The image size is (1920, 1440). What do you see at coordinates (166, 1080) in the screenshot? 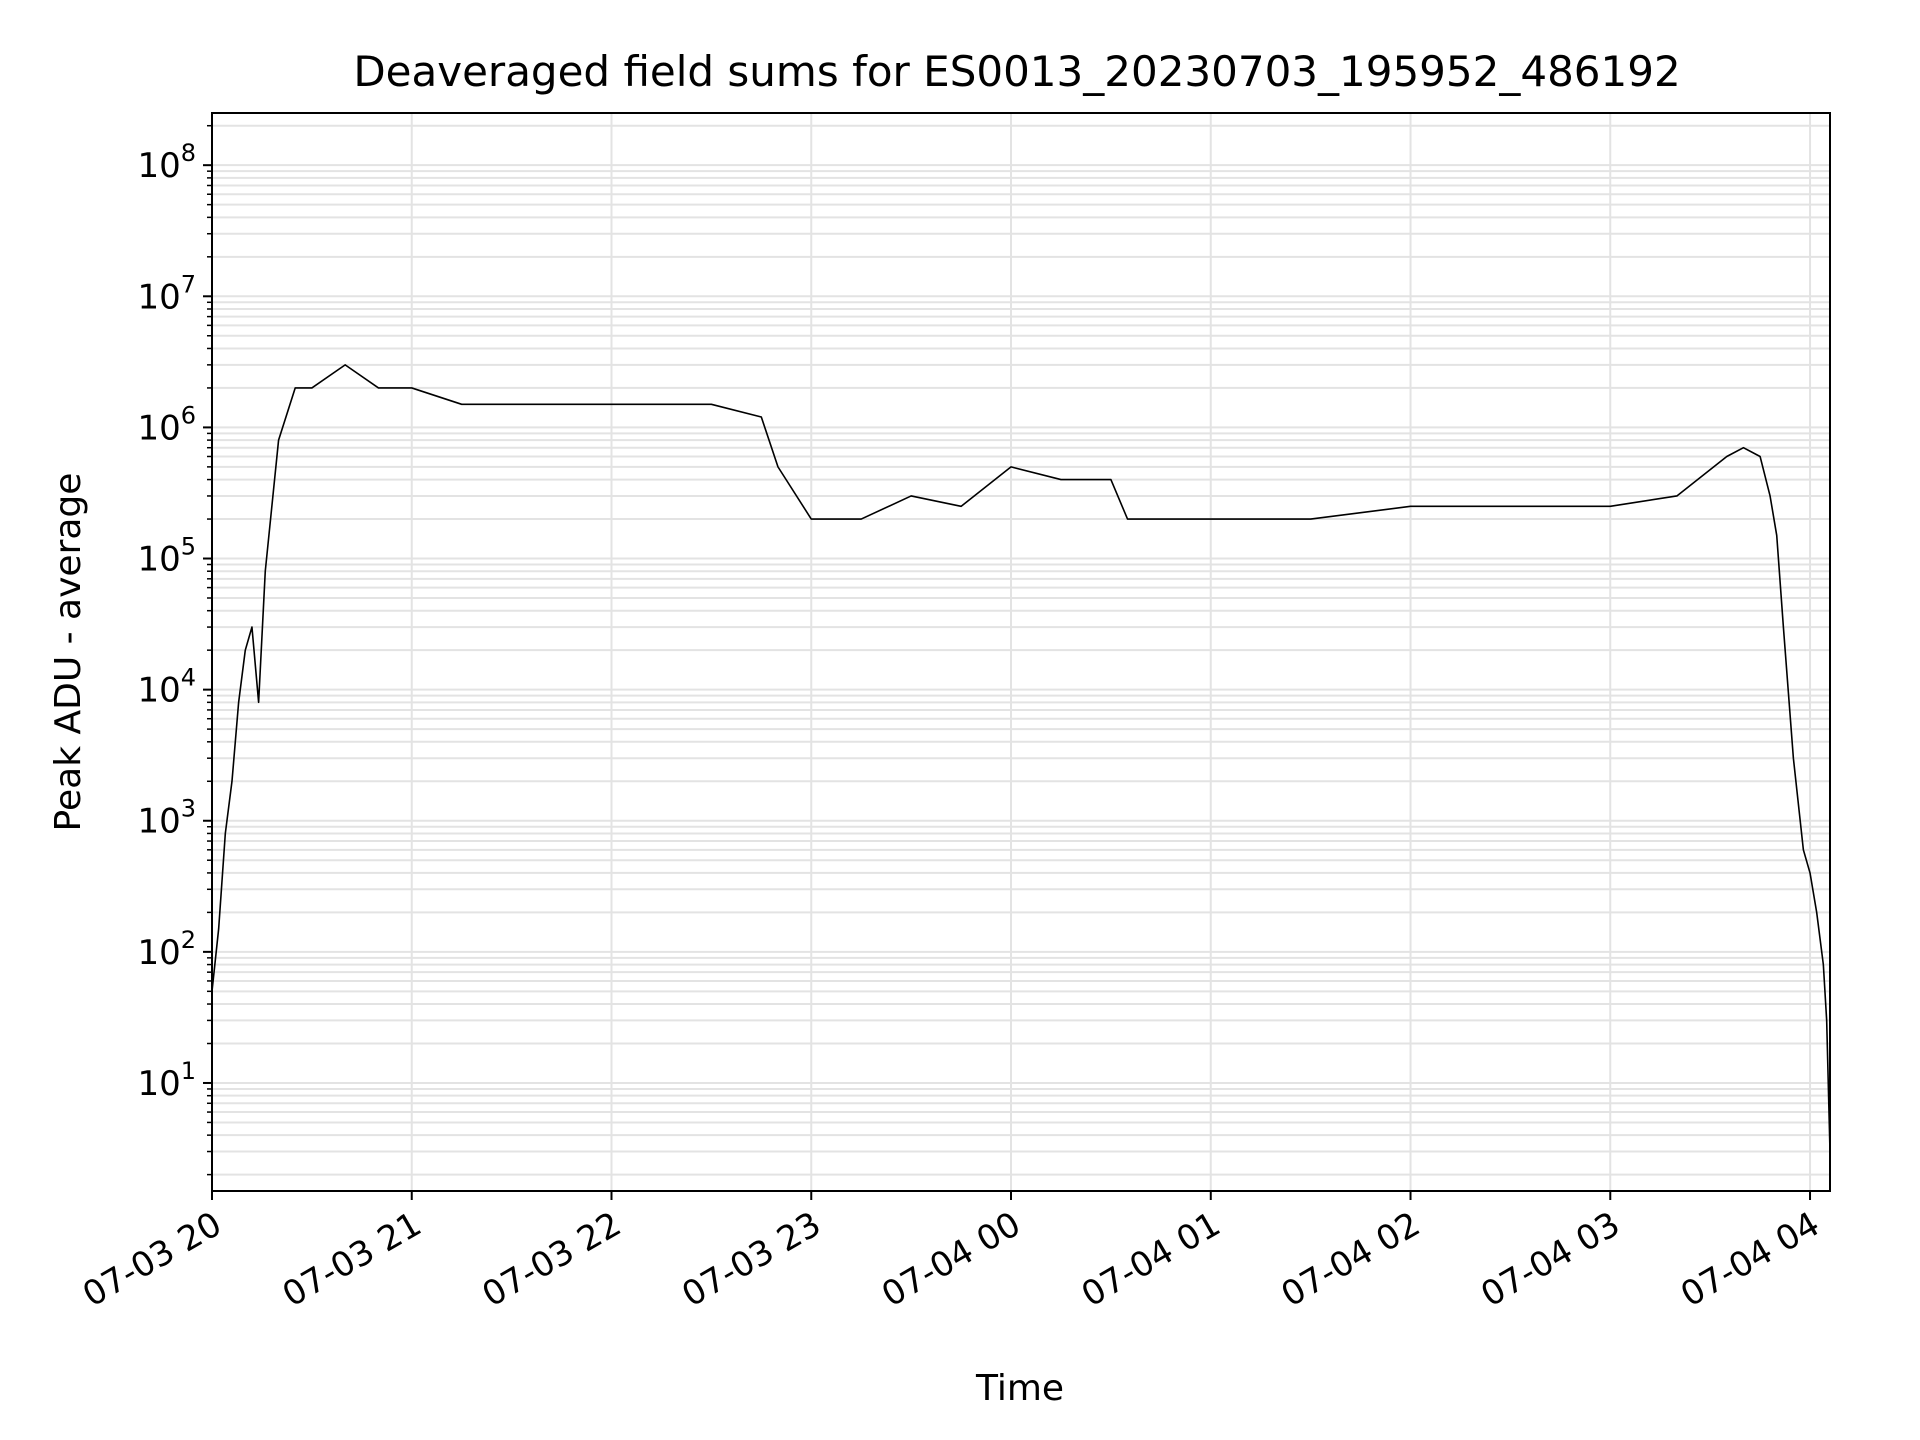
I see `y-tick-label: 10¹` at bounding box center [166, 1080].